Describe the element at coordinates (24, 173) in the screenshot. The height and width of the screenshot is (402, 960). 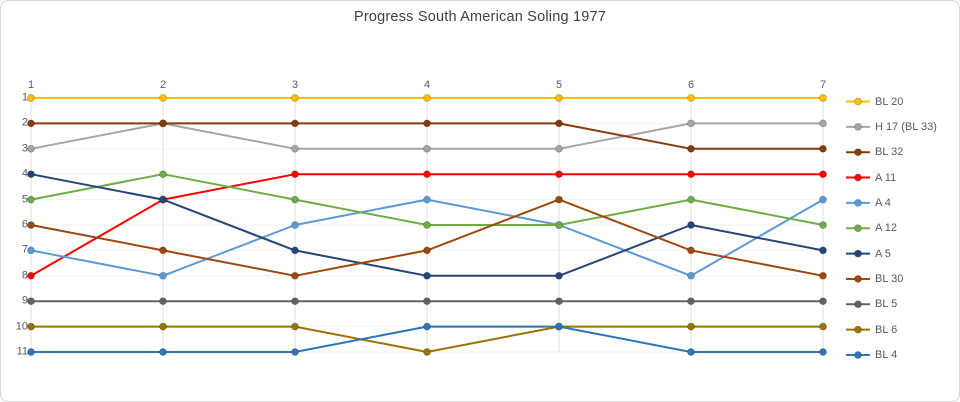
I see `y-tick-label: 4` at that location.